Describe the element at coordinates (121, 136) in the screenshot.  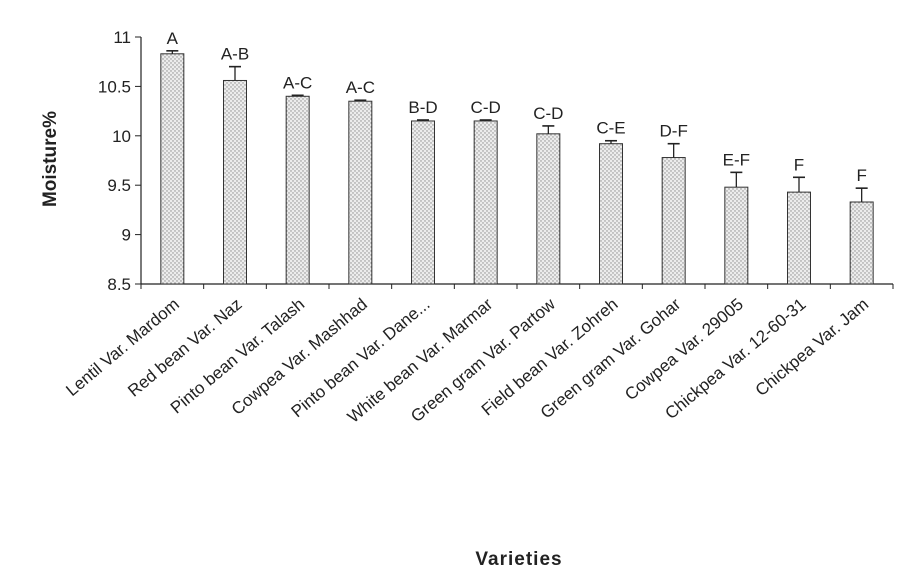
I see `y-tick-label: 10` at that location.